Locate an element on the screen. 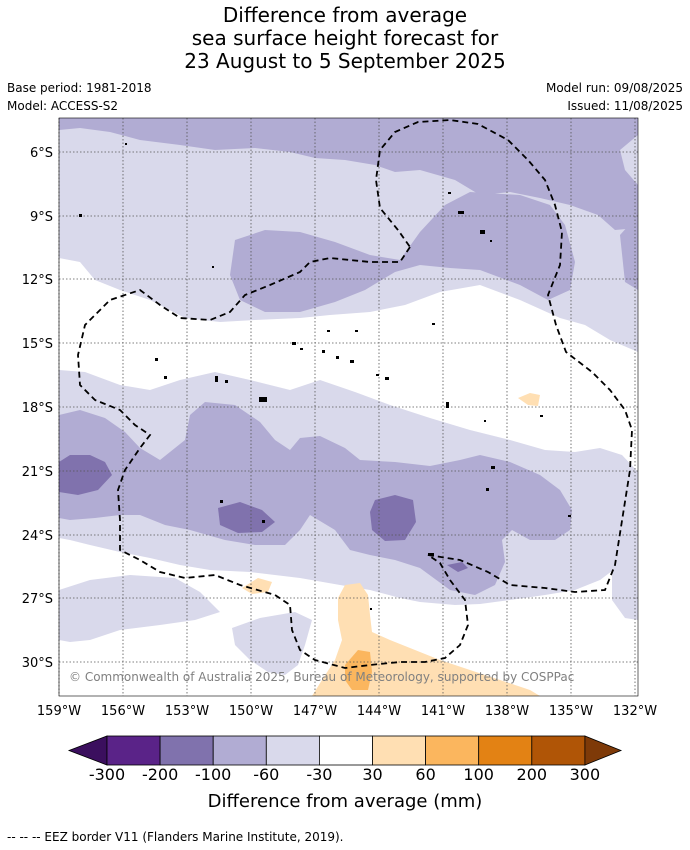 The height and width of the screenshot is (850, 690). contour-medium-purple-north-blob is located at coordinates (402, 252).